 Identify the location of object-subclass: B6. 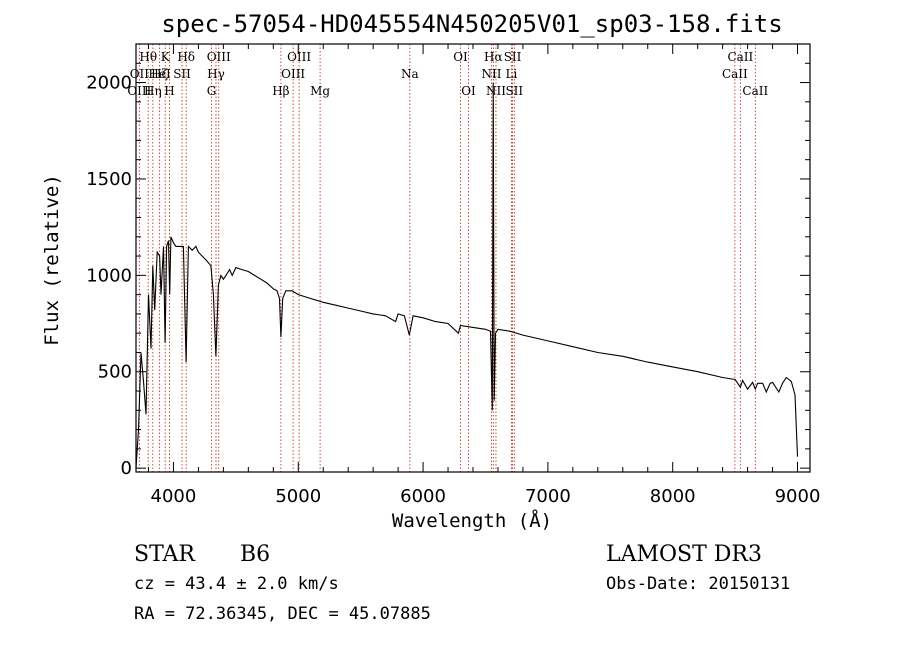
(255, 554).